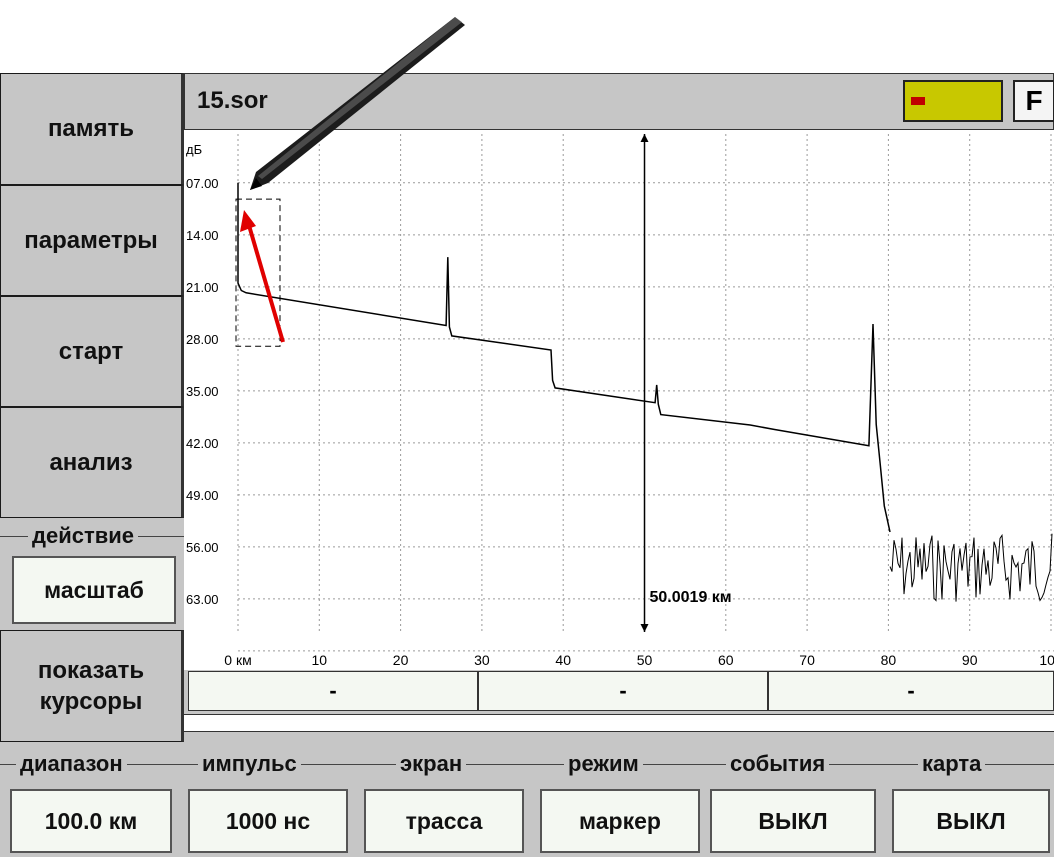  I want to click on range-label: диапазон, so click(71, 764).